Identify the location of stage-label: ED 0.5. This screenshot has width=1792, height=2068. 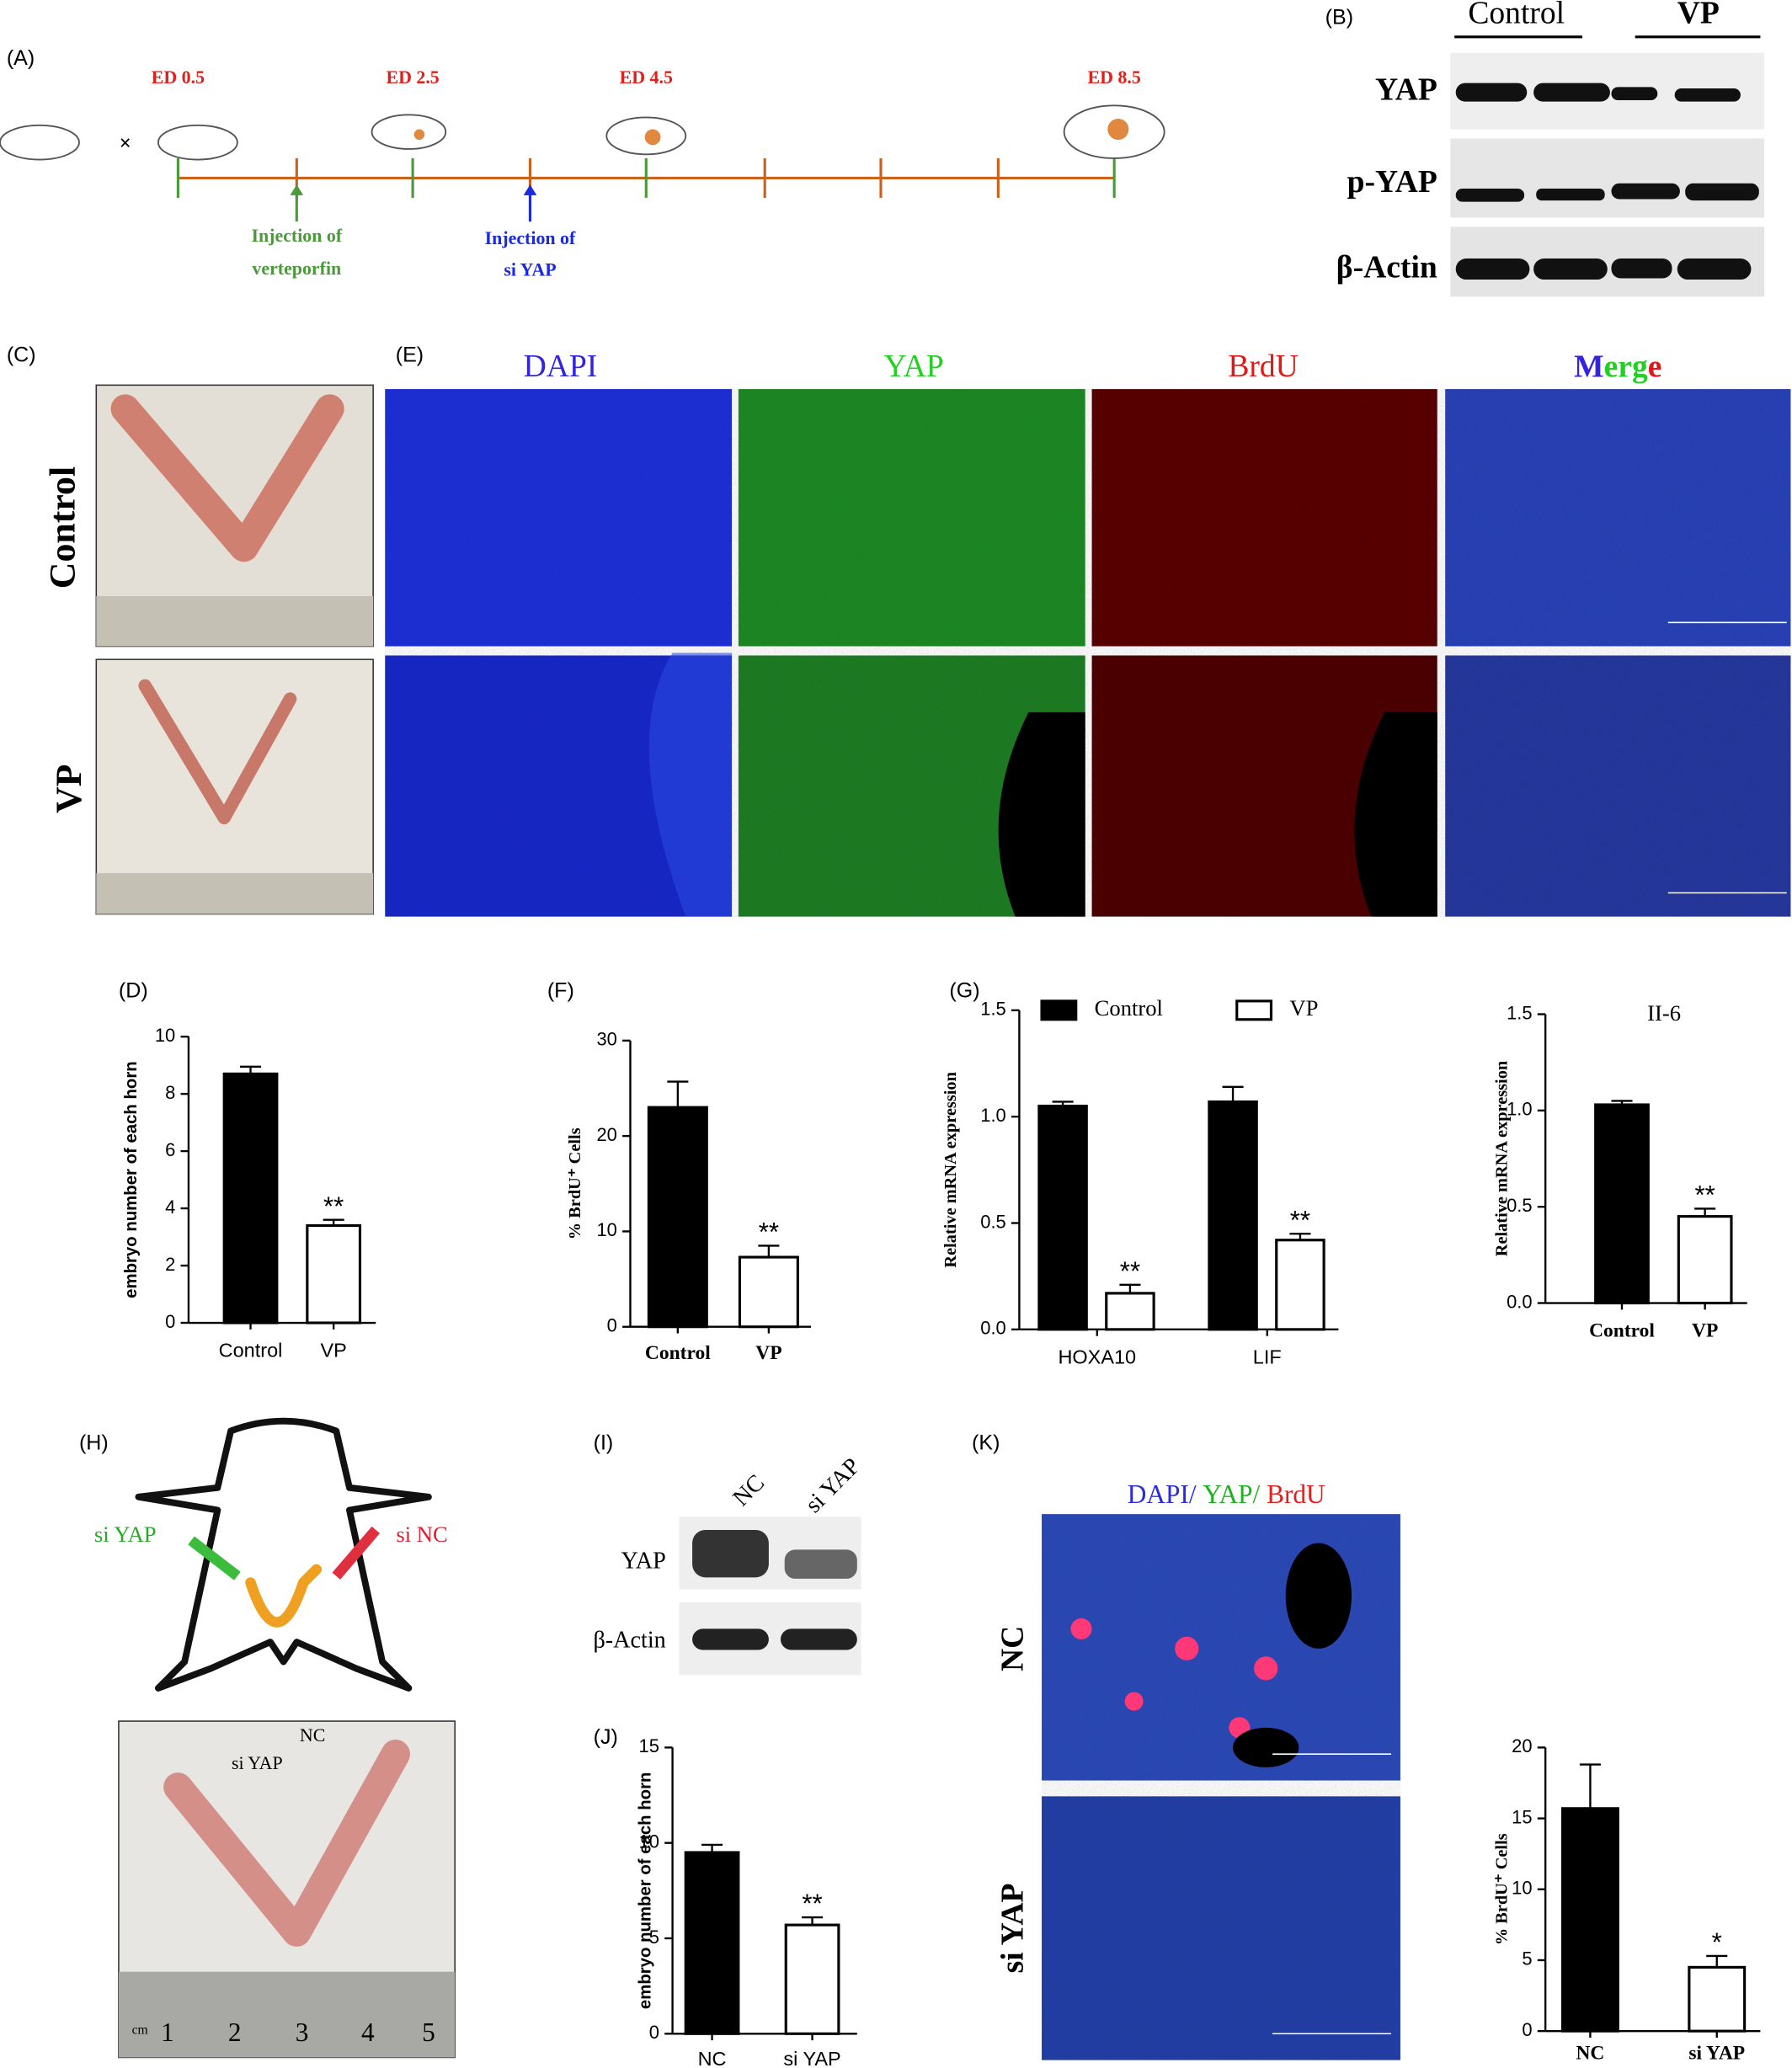
(178, 78).